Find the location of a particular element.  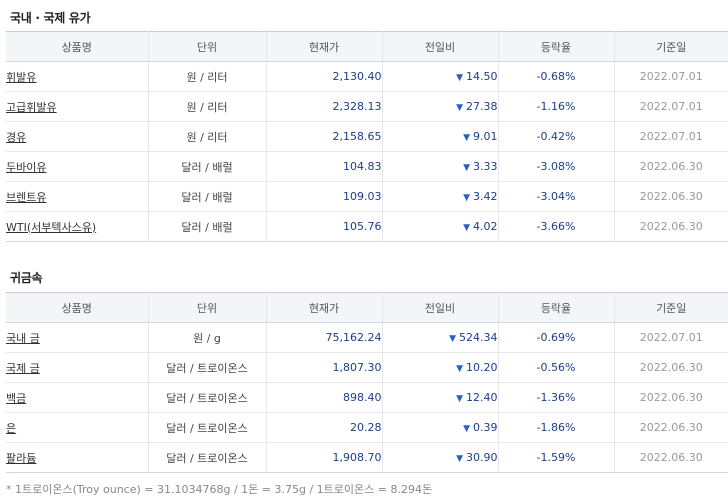

product-link: 브렌트유 is located at coordinates (26, 197).